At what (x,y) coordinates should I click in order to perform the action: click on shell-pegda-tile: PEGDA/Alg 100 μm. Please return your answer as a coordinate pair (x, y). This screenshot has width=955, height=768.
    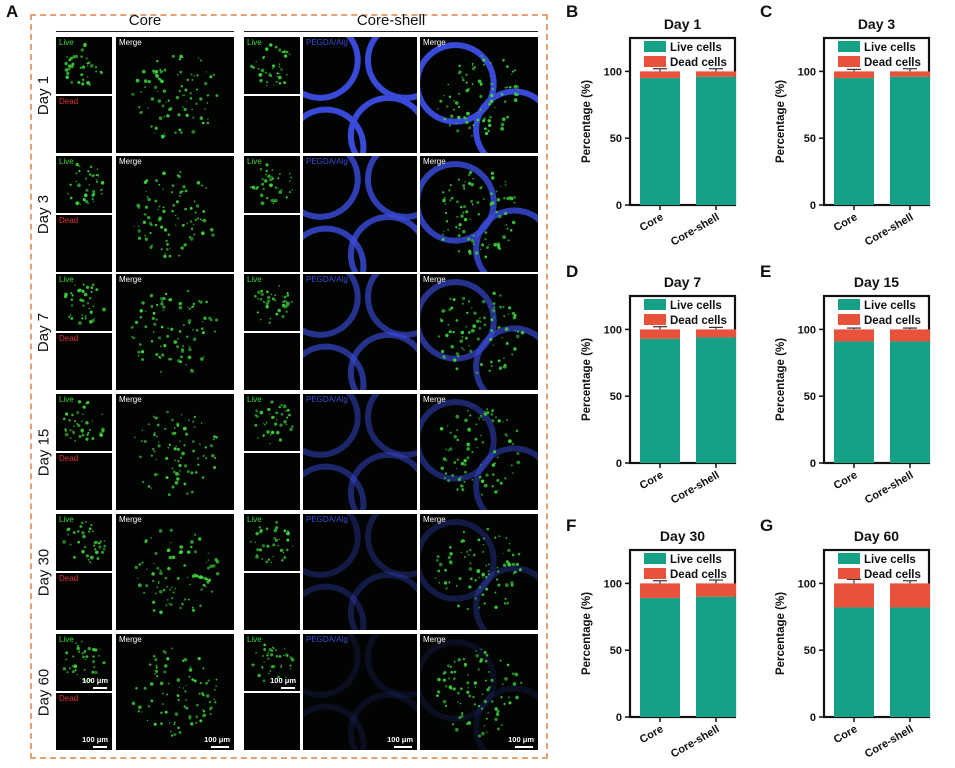
    Looking at the image, I should click on (360, 692).